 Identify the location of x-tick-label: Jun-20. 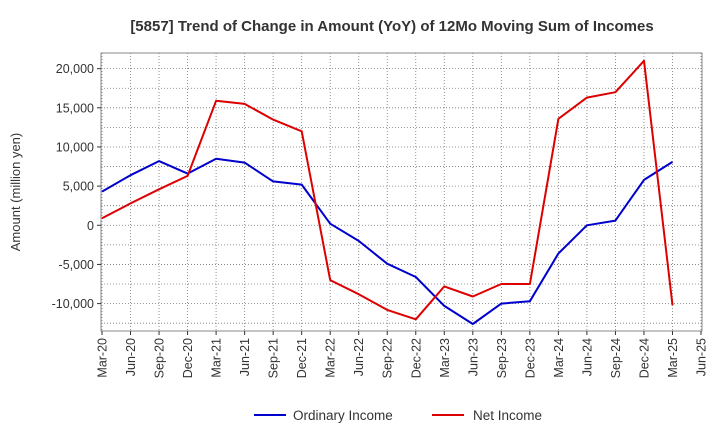
(131, 357).